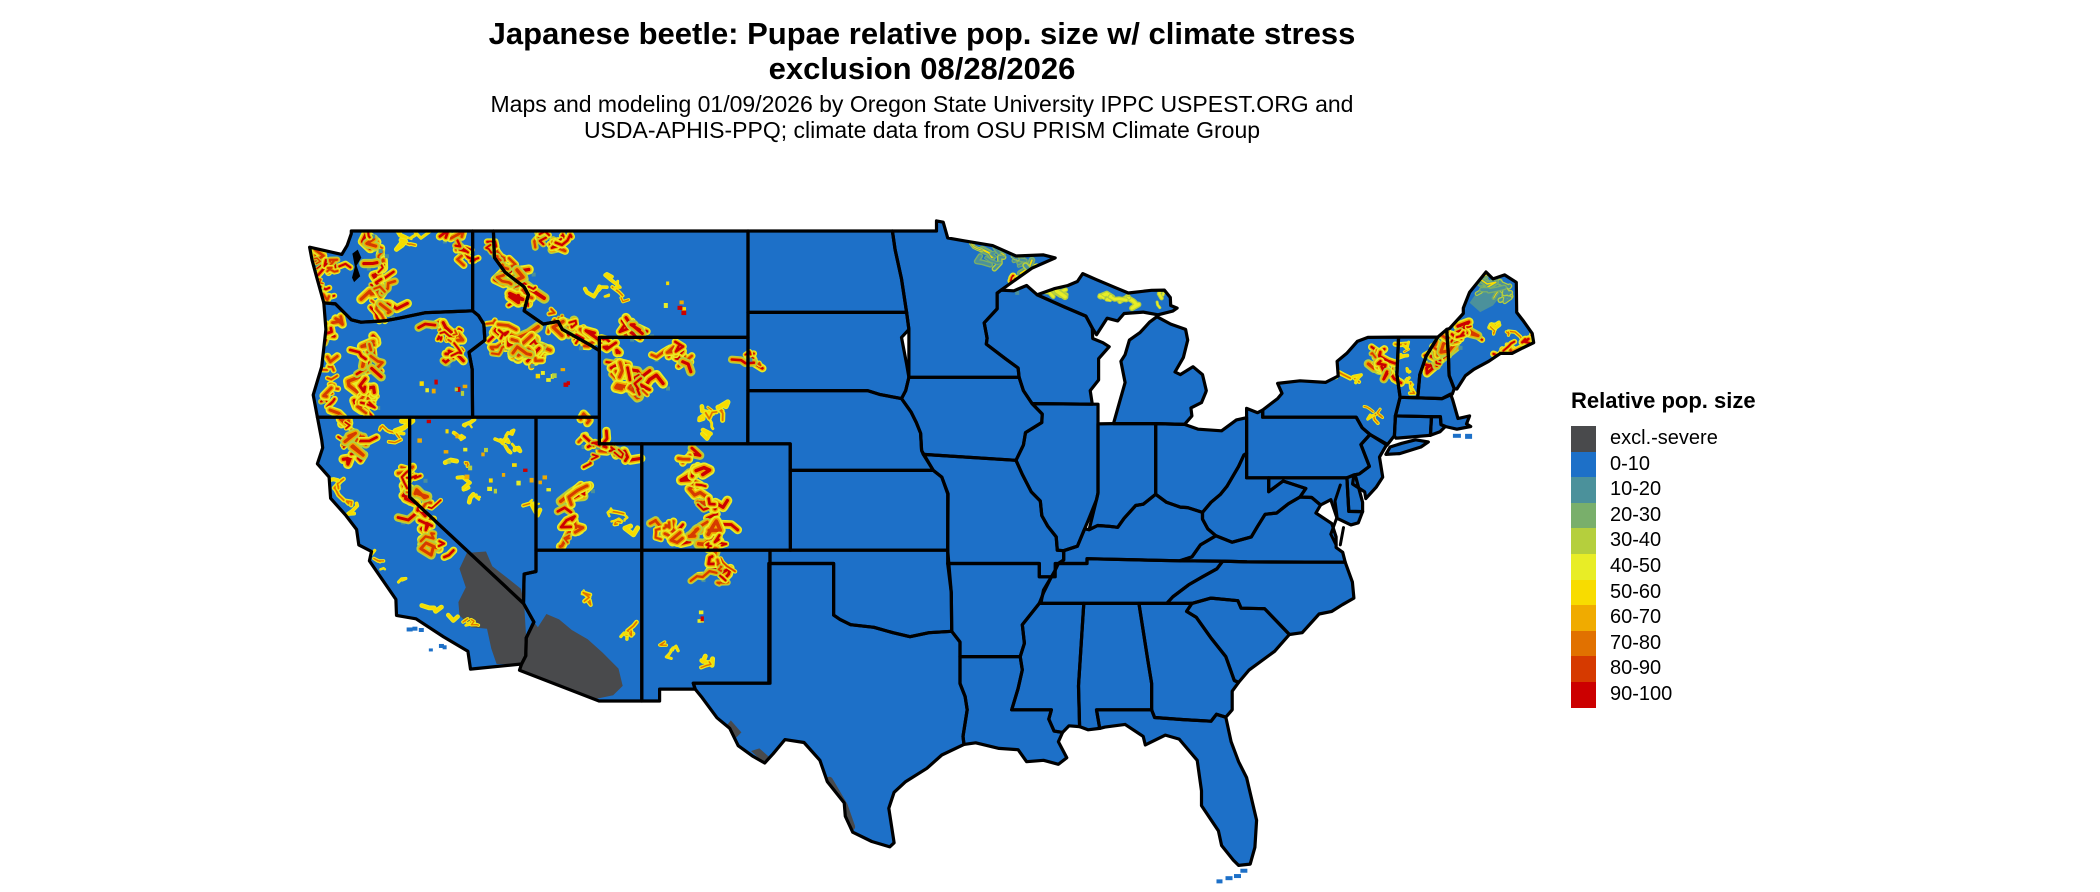 Image resolution: width=2100 pixels, height=892 pixels. I want to click on state-mil, so click(1160, 370).